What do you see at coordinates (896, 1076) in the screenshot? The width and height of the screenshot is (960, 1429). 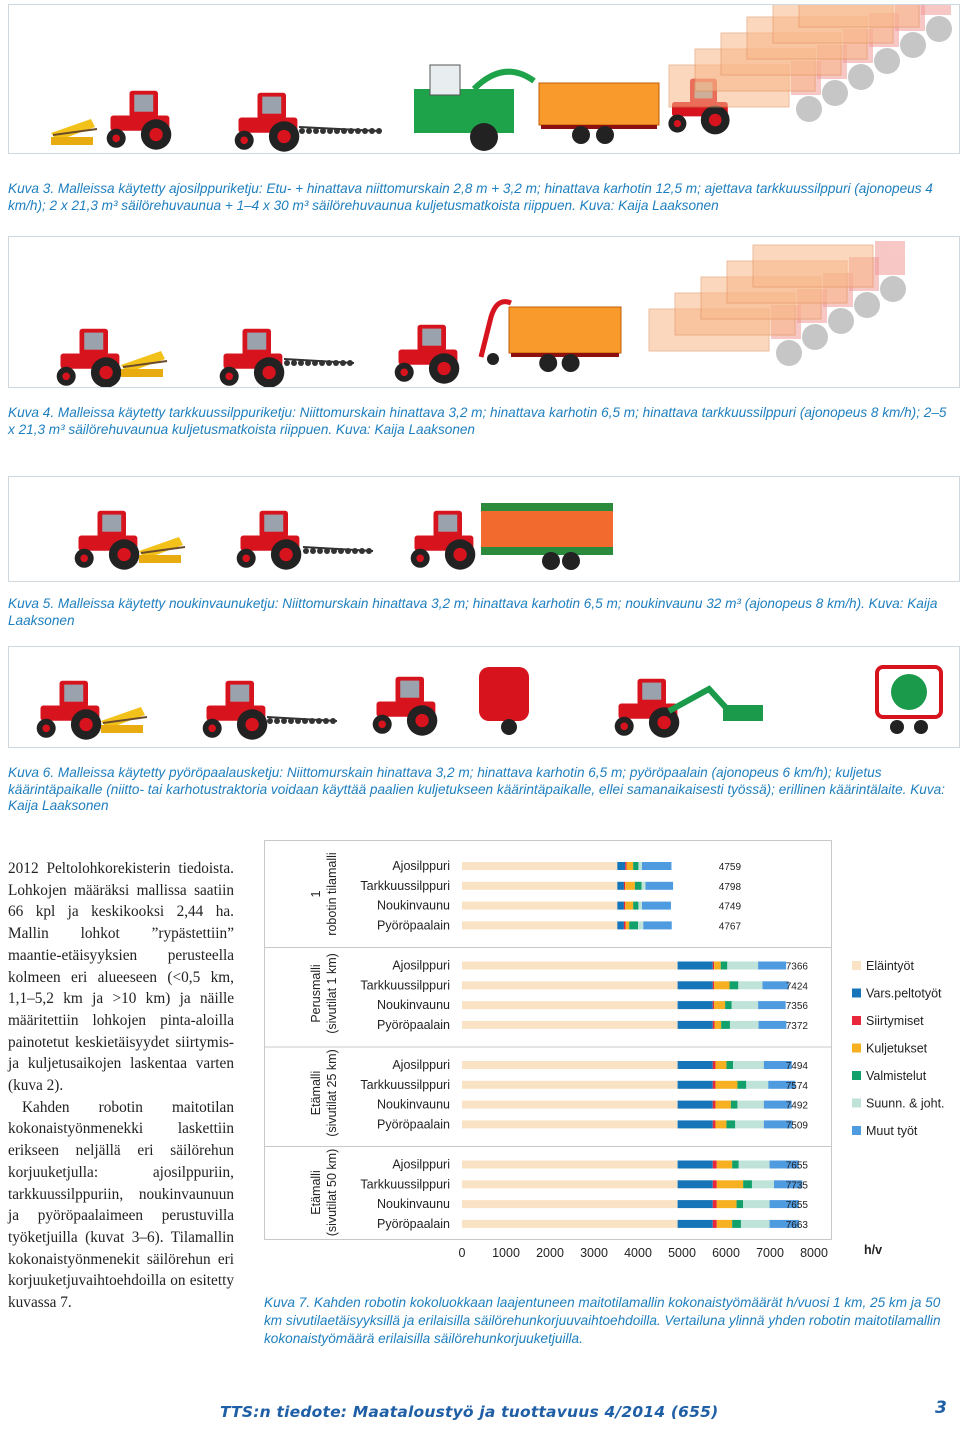 I see `legend-label: Valmistelut` at bounding box center [896, 1076].